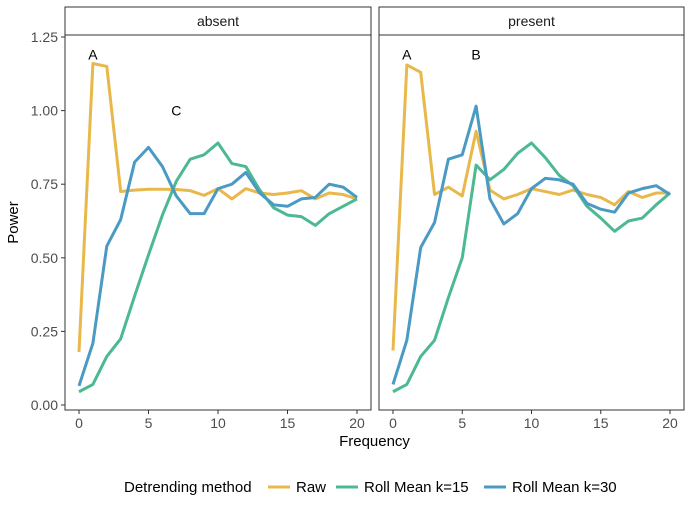 The height and width of the screenshot is (511, 691). Describe the element at coordinates (44, 331) in the screenshot. I see `y-tick-label: 0.25` at that location.